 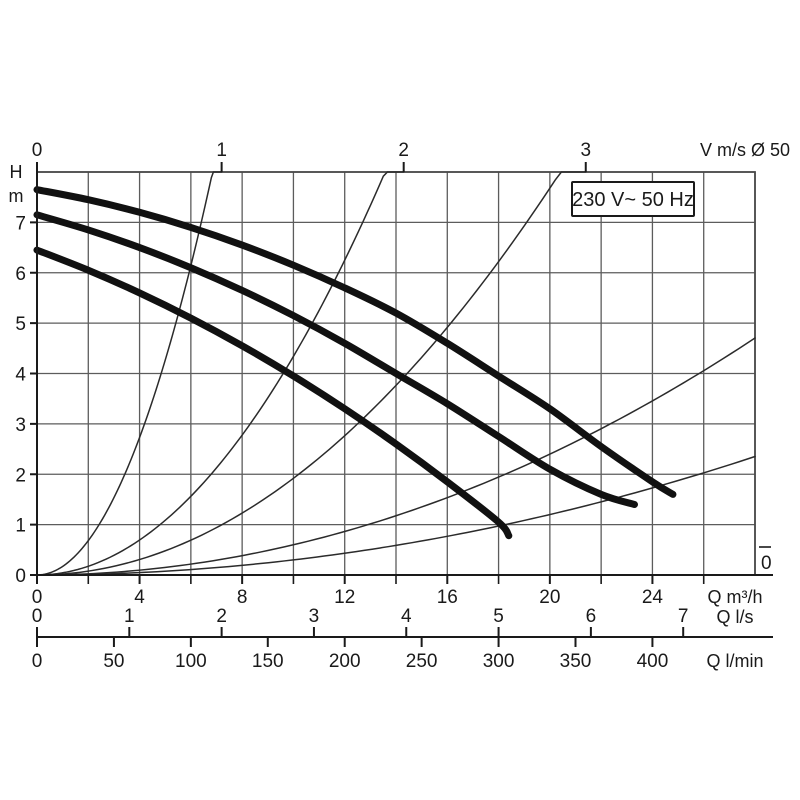 I want to click on x-axis-tertiary-tick-label: 350, so click(x=576, y=661).